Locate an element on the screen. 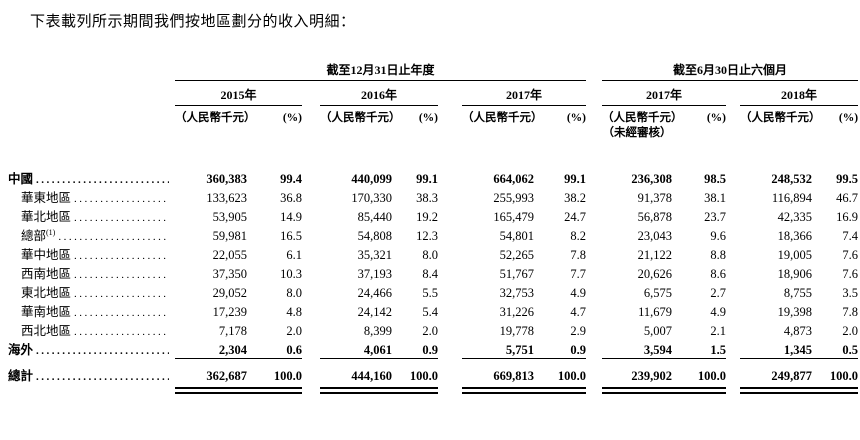  value-cell: 664,062 is located at coordinates (513, 179).